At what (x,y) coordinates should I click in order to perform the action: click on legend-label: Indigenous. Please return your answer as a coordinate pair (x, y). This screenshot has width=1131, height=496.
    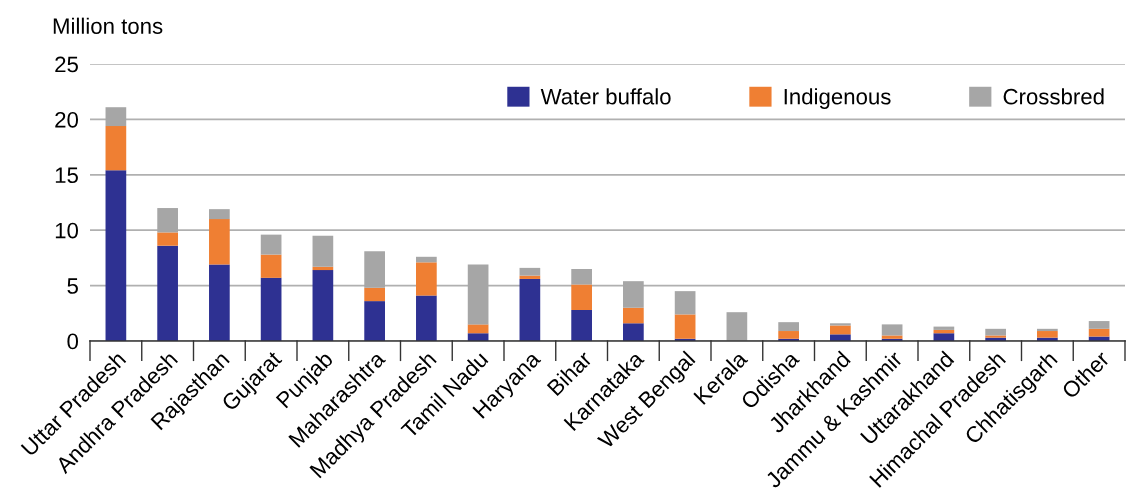
    Looking at the image, I should click on (837, 98).